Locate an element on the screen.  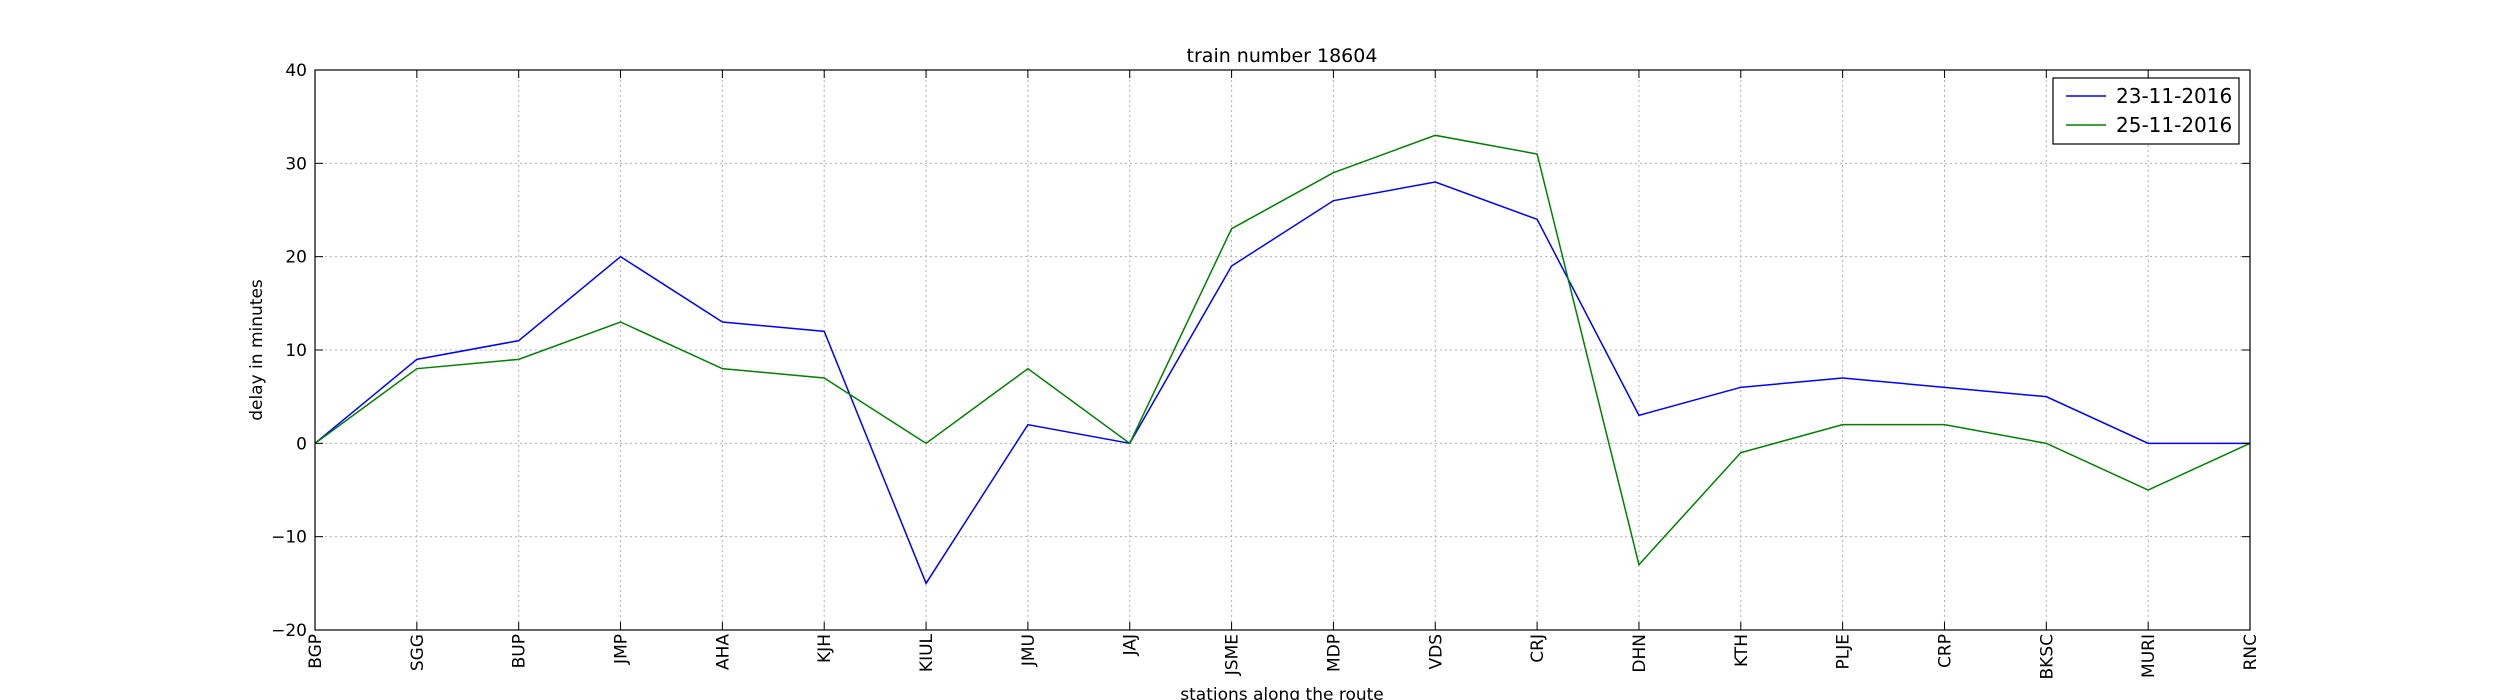
x-tick-label: BGP is located at coordinates (316, 651).